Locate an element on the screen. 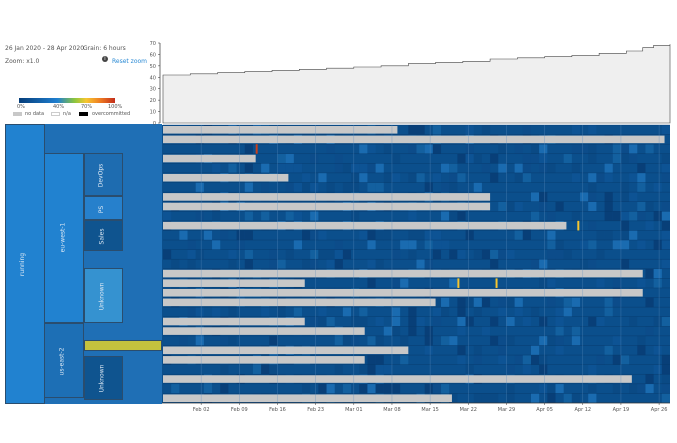 The width and height of the screenshot is (677, 443). team-block-unknown-eu: Unknown is located at coordinates (103, 295).